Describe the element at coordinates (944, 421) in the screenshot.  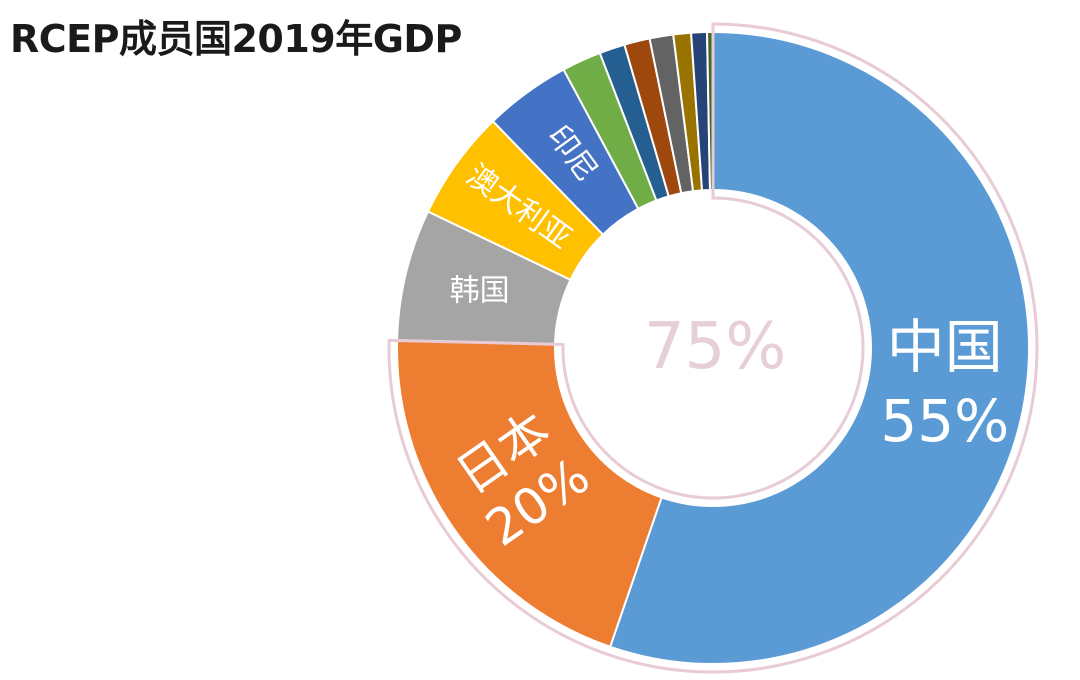
I see `slice-percent-label: 55%` at that location.